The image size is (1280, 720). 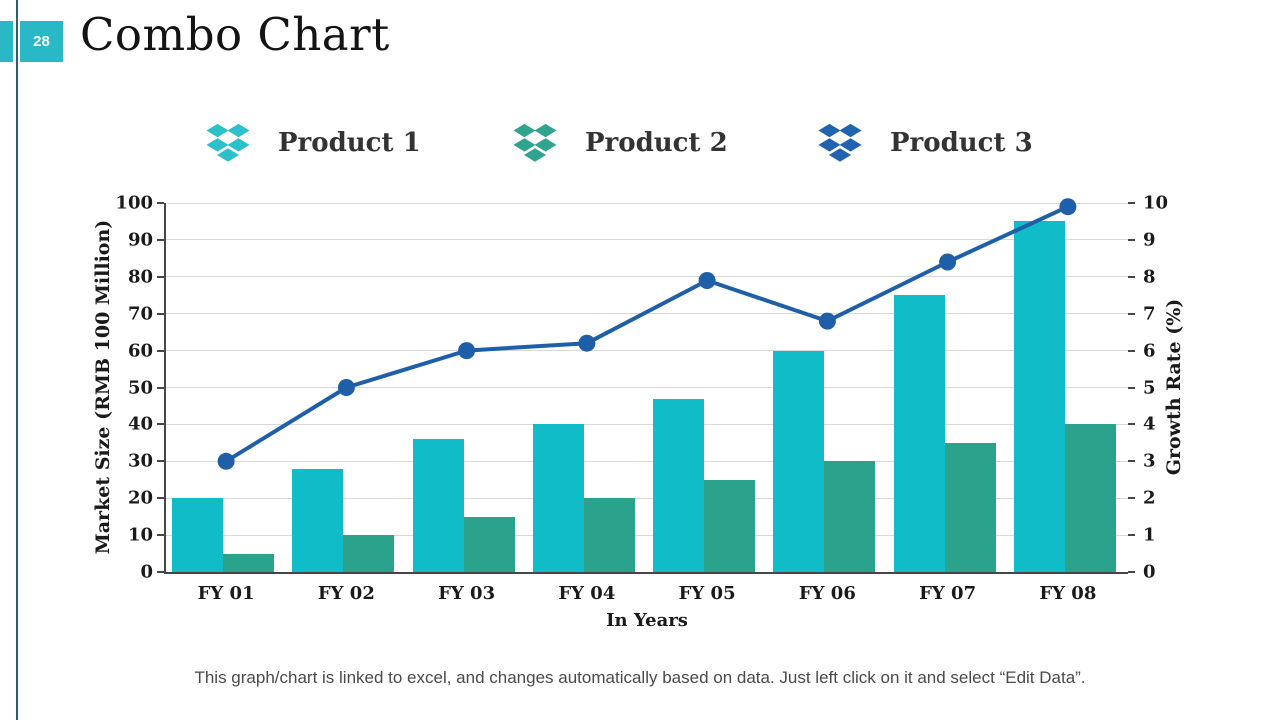 What do you see at coordinates (346, 593) in the screenshot?
I see `x-axis-tick-label: FY 02` at bounding box center [346, 593].